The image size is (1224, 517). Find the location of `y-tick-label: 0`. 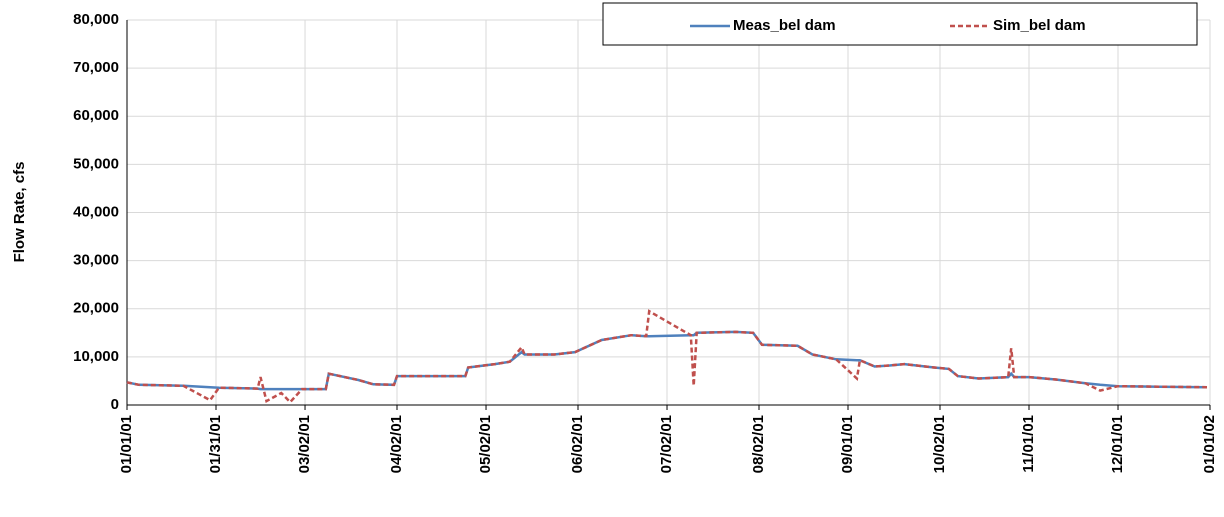

y-tick-label: 0 is located at coordinates (115, 404).